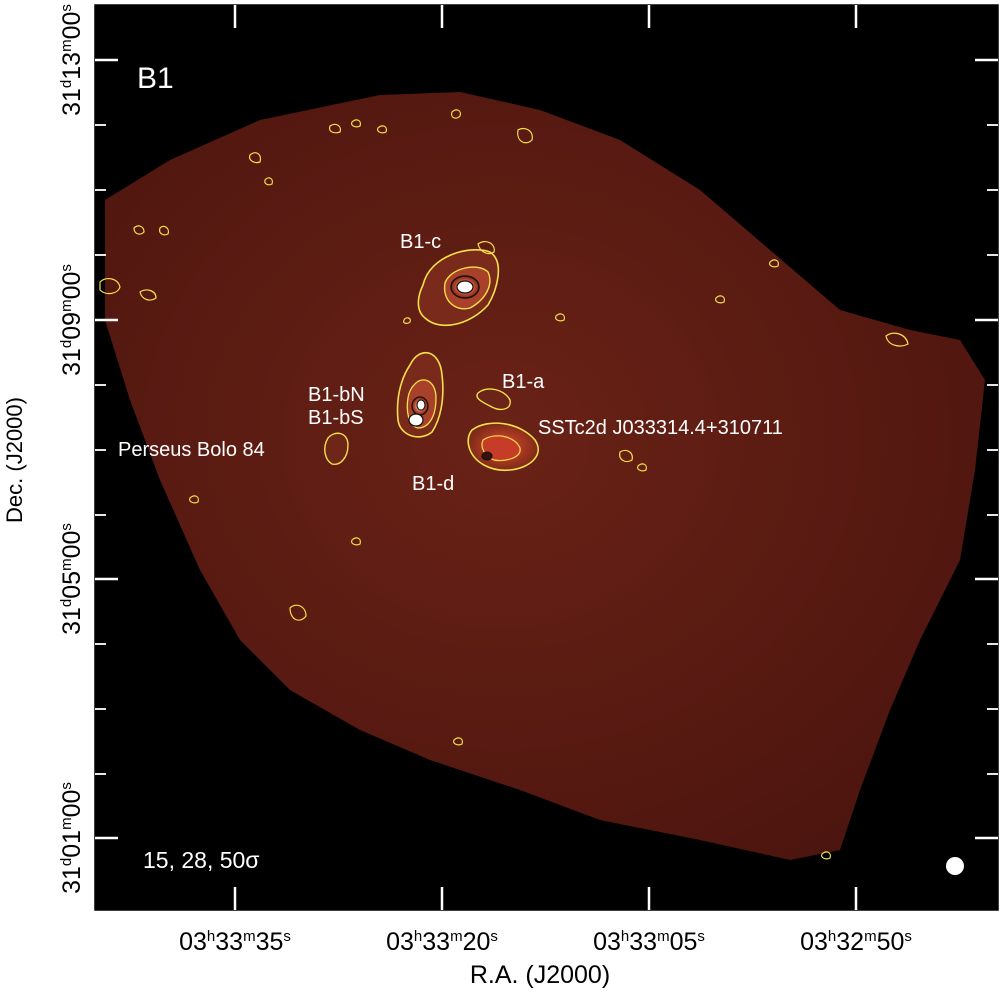 Image resolution: width=1002 pixels, height=992 pixels. I want to click on label-b1bn: B1-bN, so click(336, 395).